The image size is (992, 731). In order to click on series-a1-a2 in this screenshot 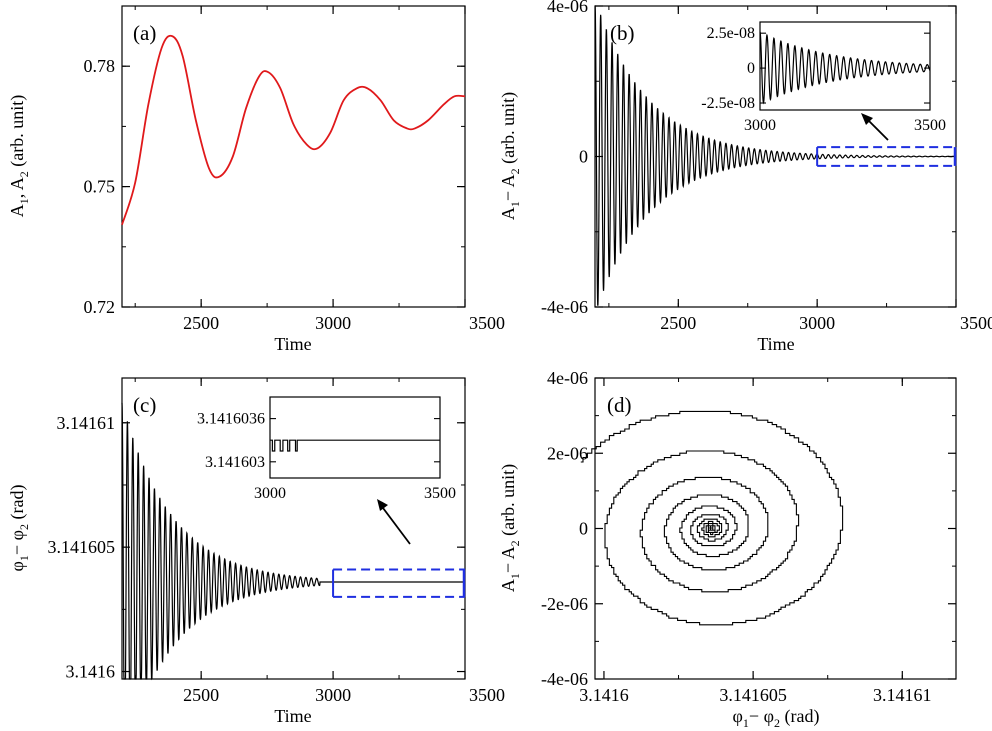, I will do `click(293, 129)`.